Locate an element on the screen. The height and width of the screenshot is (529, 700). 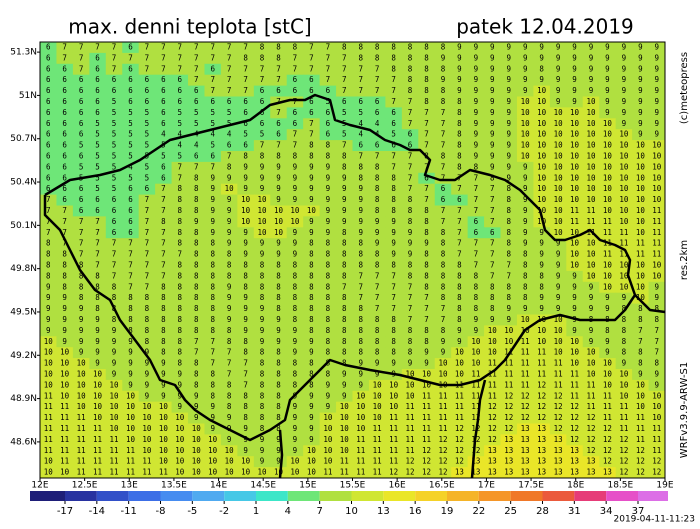
cell-value: 6 is located at coordinates (377, 145).